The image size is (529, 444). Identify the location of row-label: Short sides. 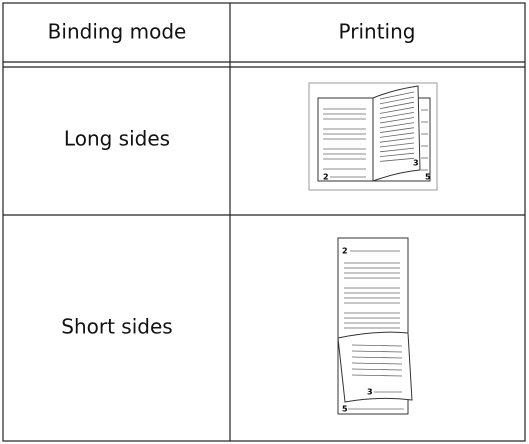
(116, 327).